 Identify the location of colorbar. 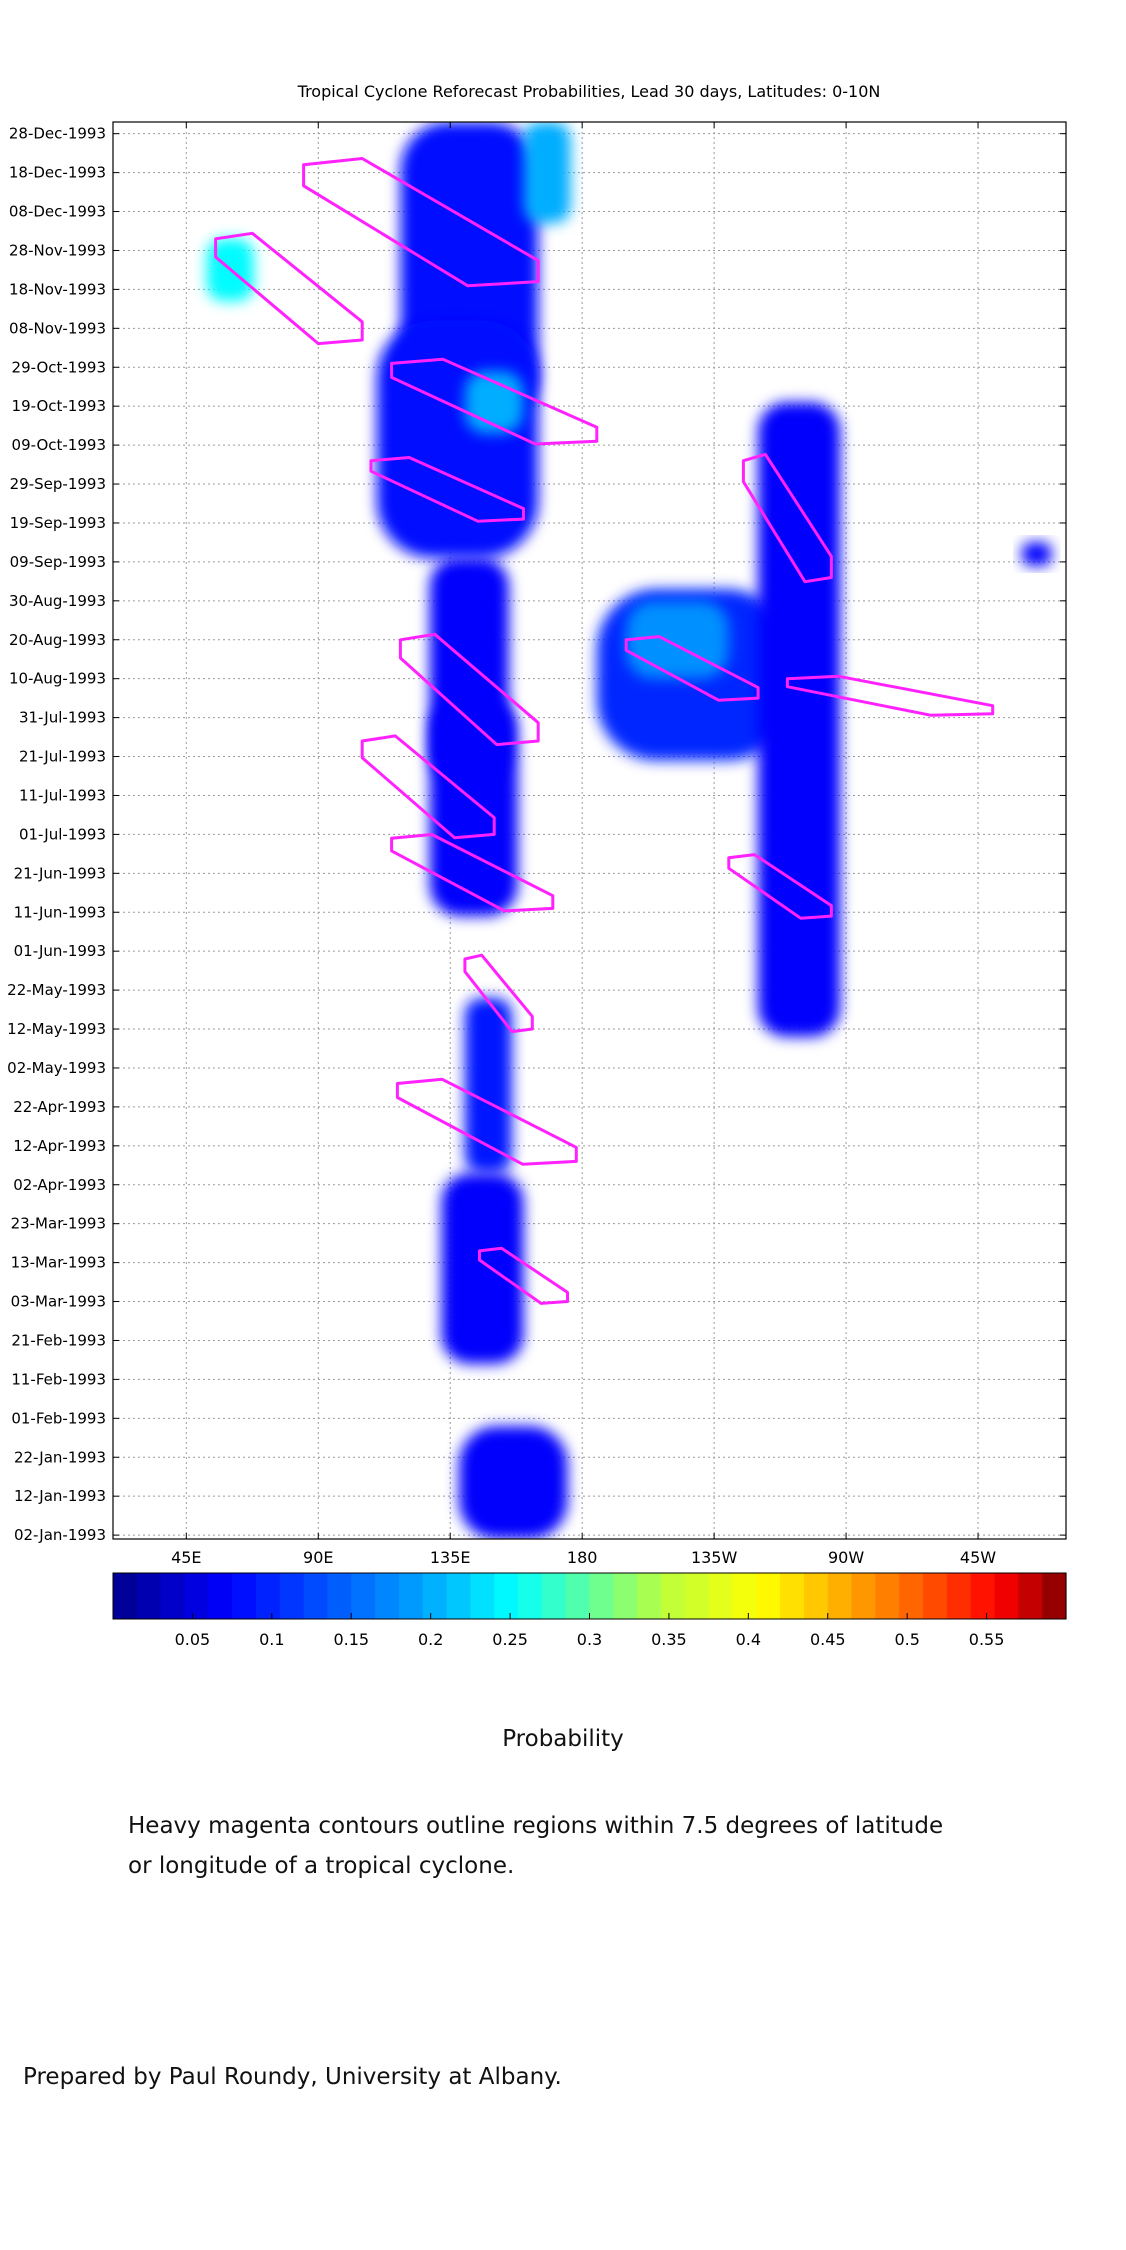
(589, 1596).